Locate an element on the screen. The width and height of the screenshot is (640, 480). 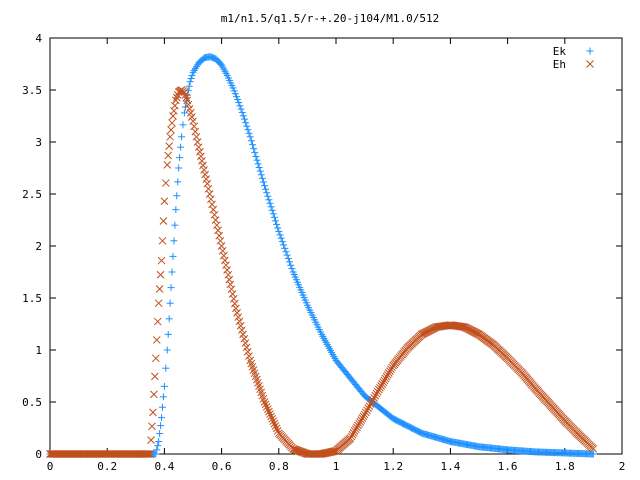
x-tick-label: 0.2 is located at coordinates (107, 466).